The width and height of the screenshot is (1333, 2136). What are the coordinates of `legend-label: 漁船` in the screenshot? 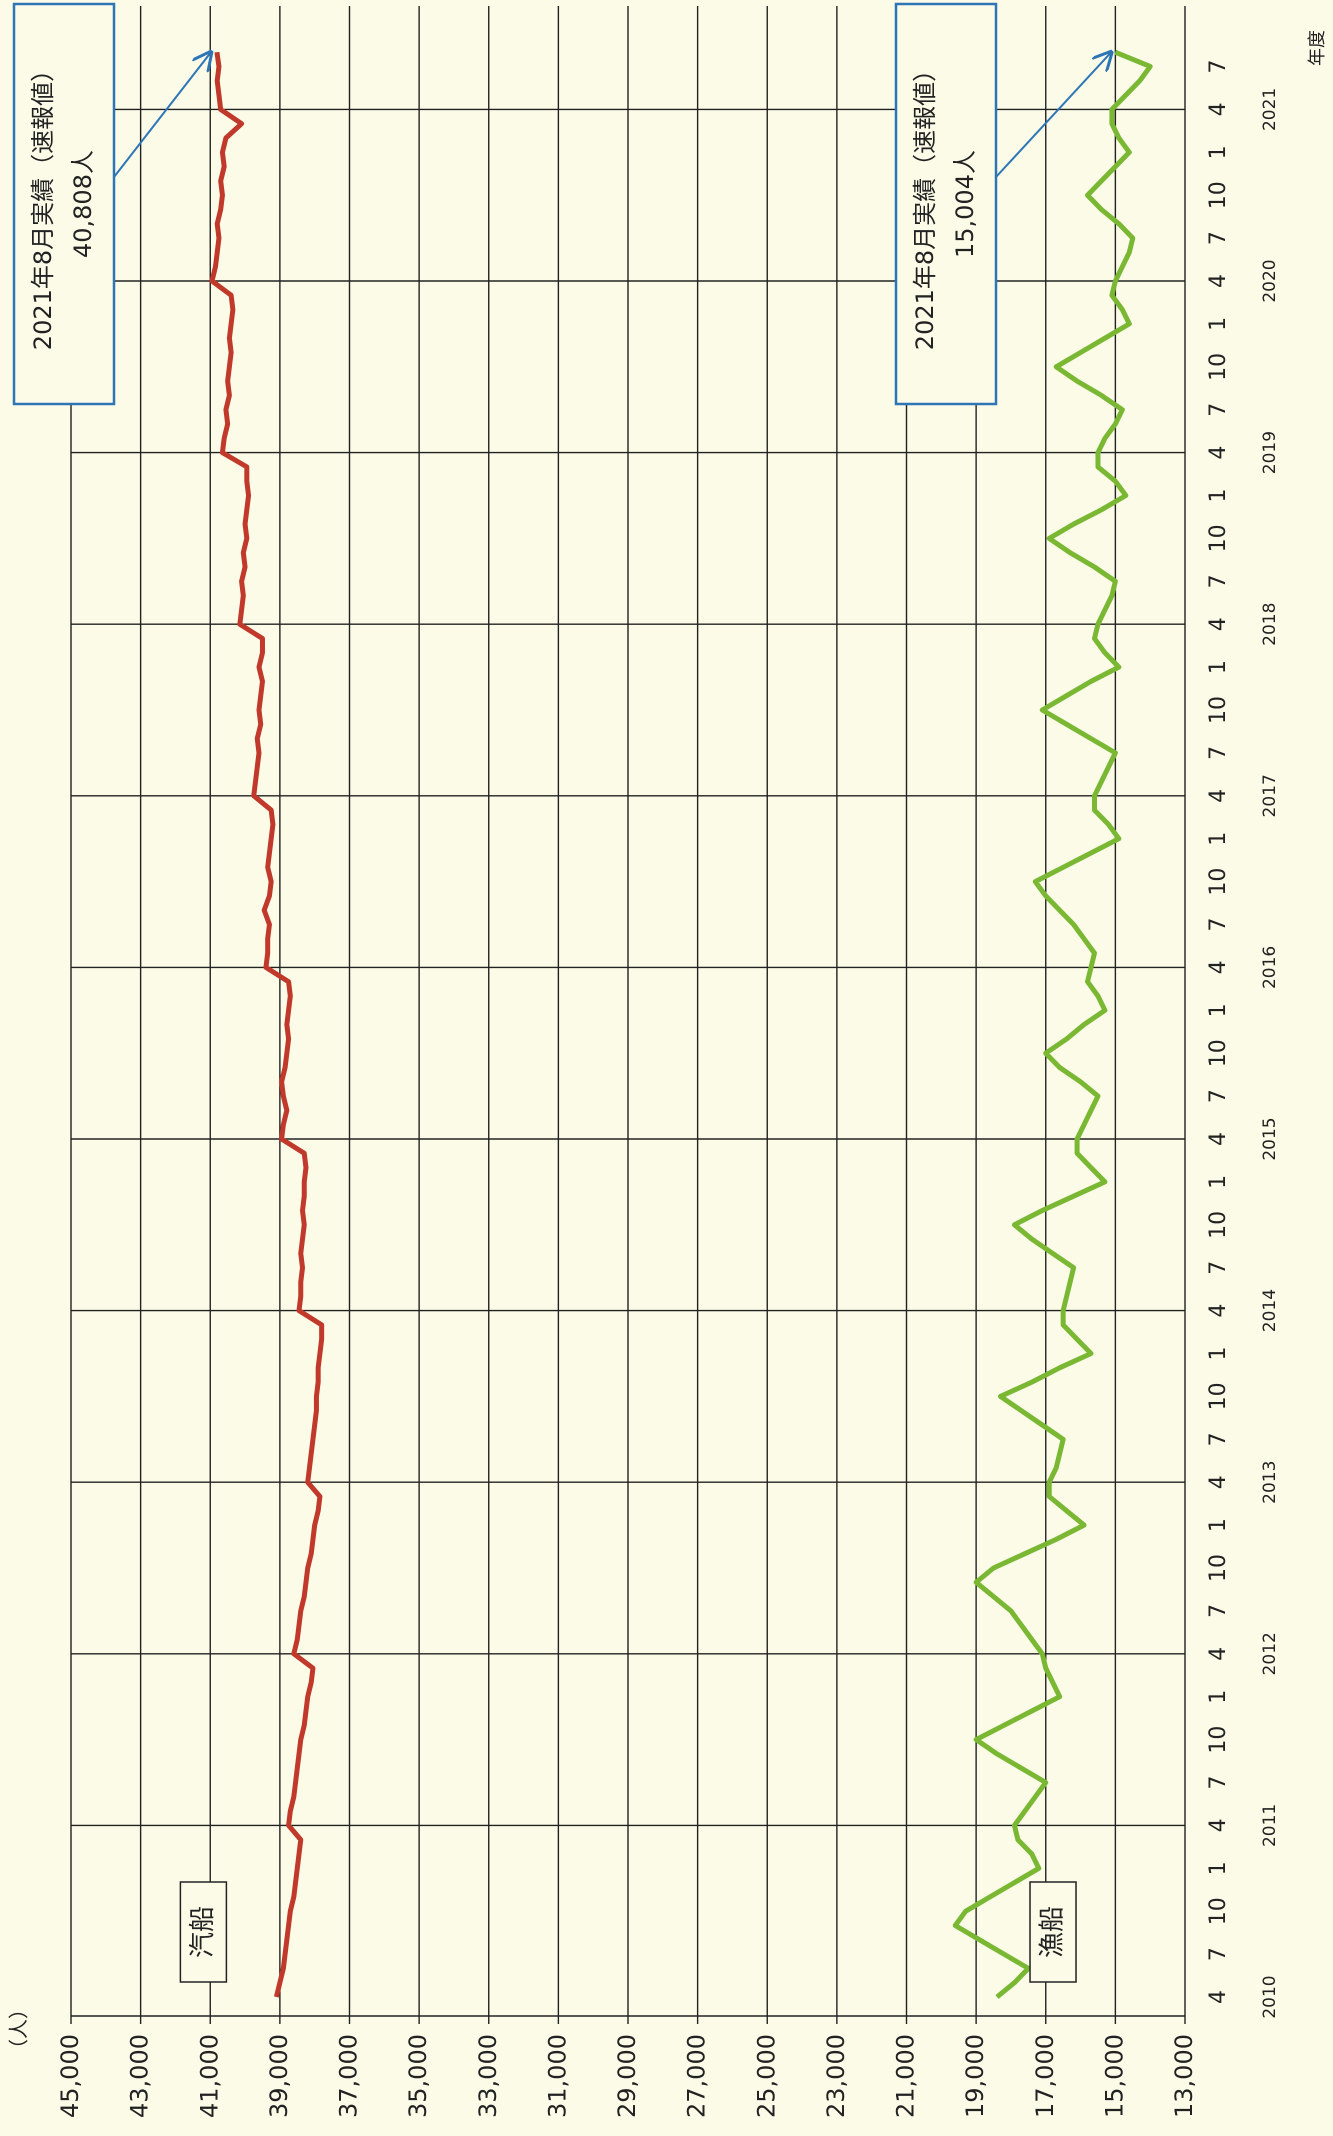 It's located at (1053, 1932).